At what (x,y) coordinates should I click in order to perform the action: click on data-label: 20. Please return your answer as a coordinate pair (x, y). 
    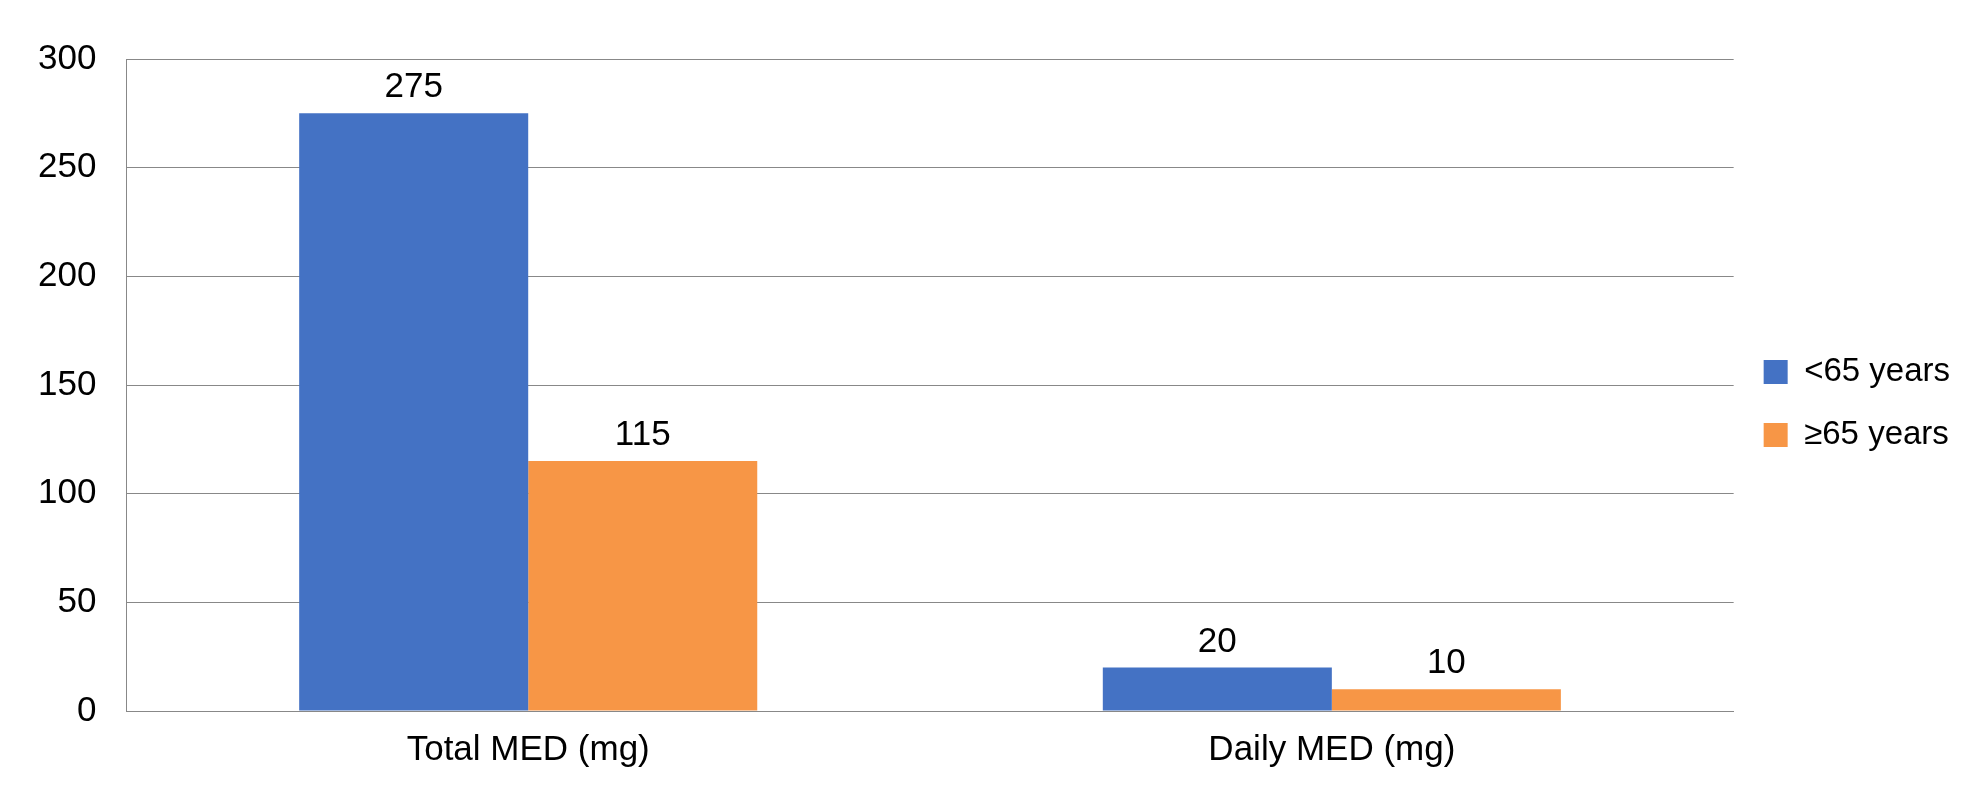
    Looking at the image, I should click on (1217, 639).